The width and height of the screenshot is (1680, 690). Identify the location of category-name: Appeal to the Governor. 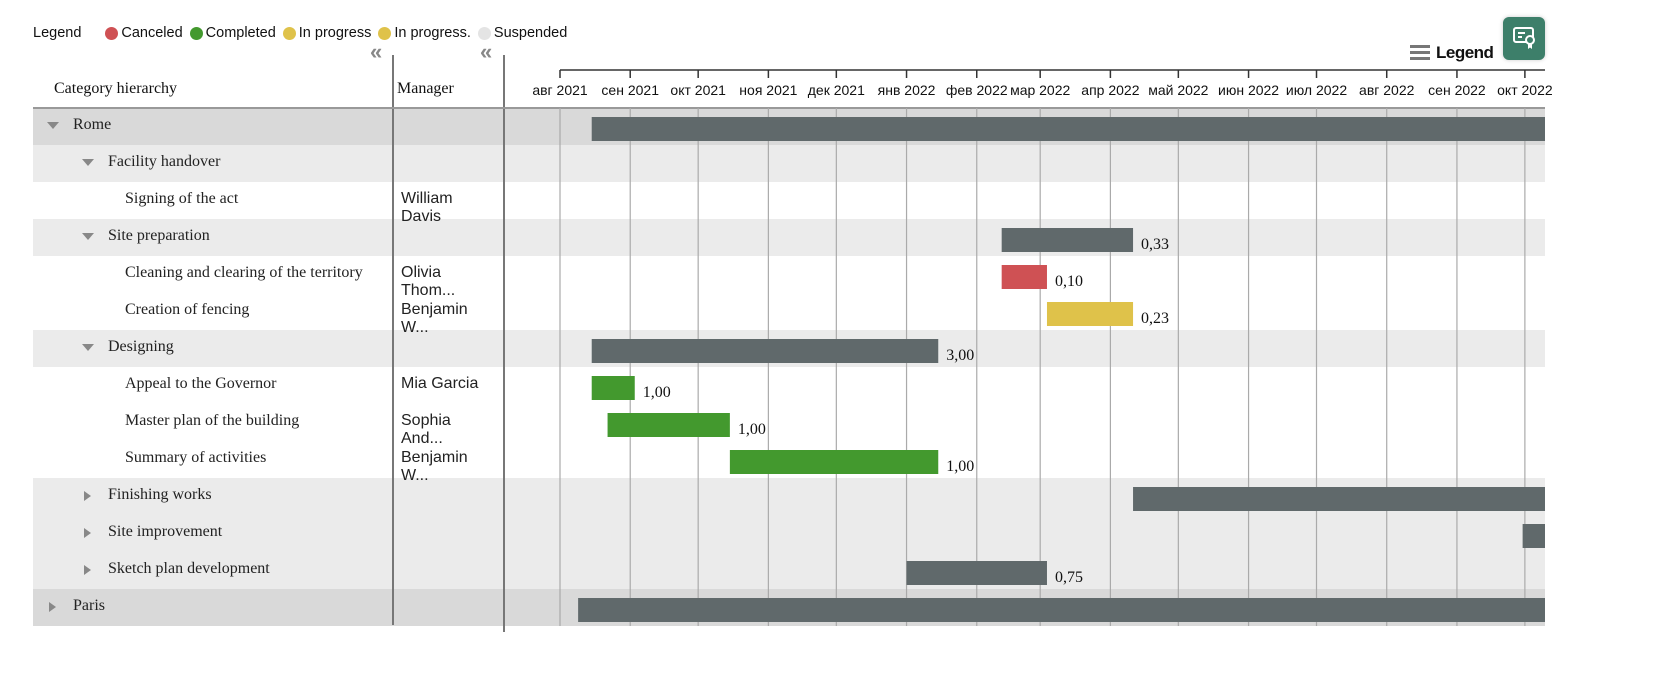
(201, 383).